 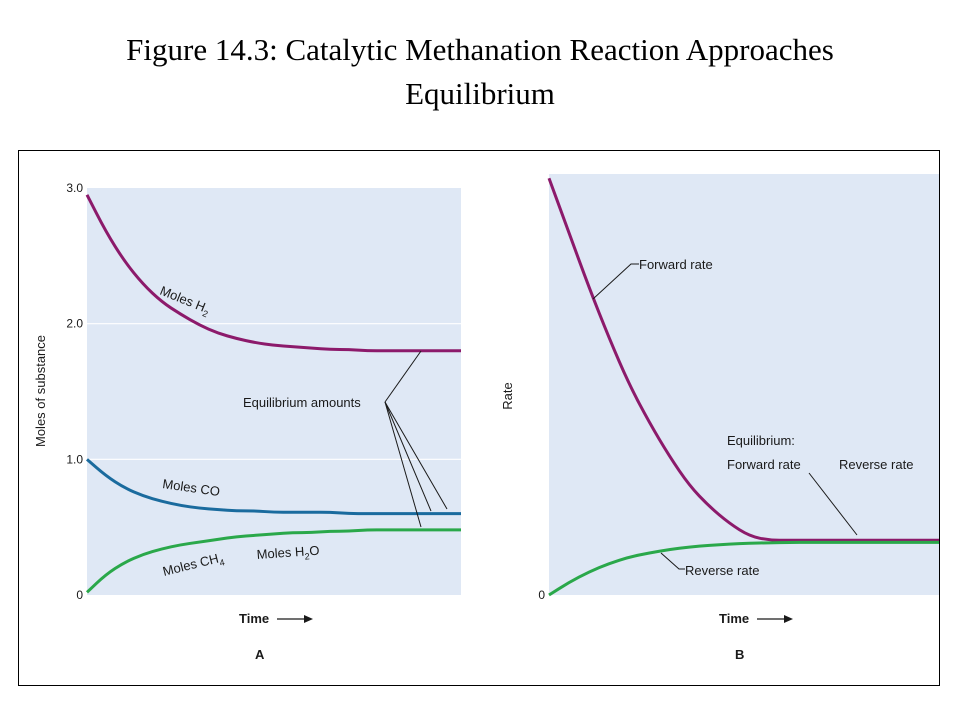 I want to click on label-equilibrium-line2: Forward rate, so click(x=764, y=464).